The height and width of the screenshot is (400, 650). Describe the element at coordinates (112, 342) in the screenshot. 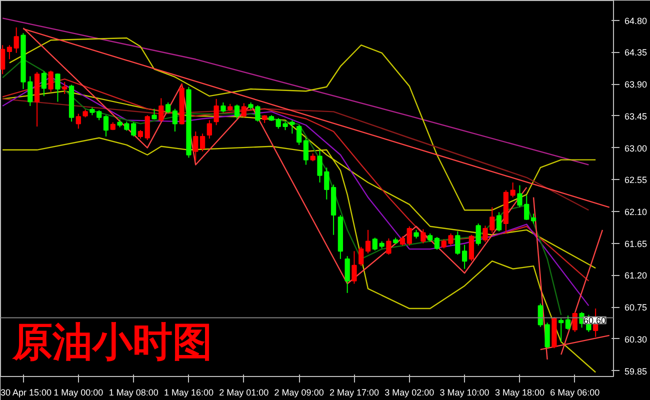

I see `text: 原油小时图` at that location.